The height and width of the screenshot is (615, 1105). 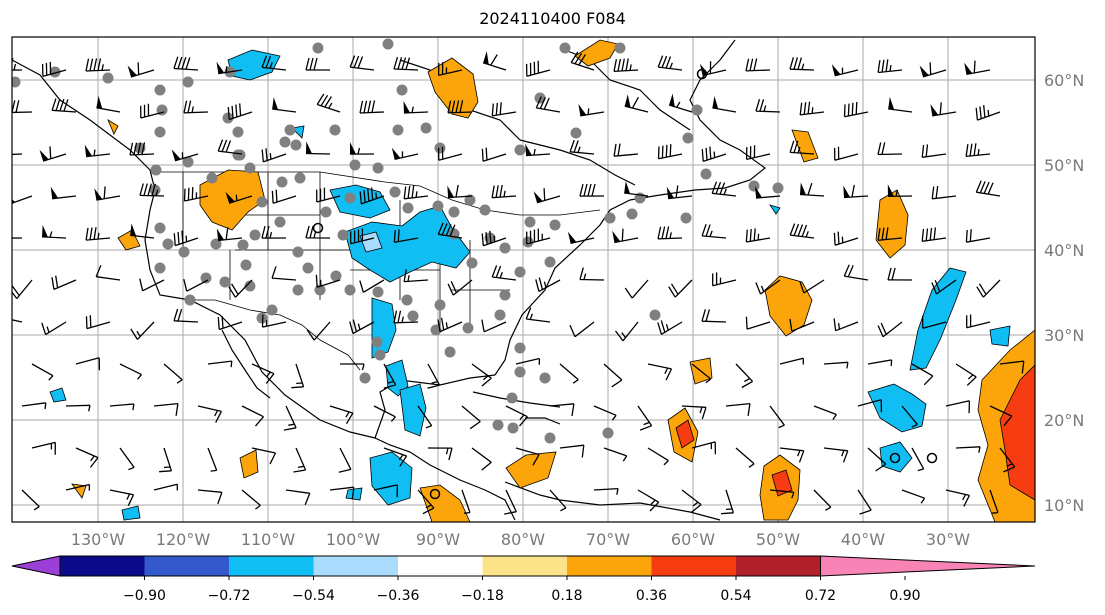 I want to click on colorbar-tick-label: 0.36, so click(x=651, y=596).